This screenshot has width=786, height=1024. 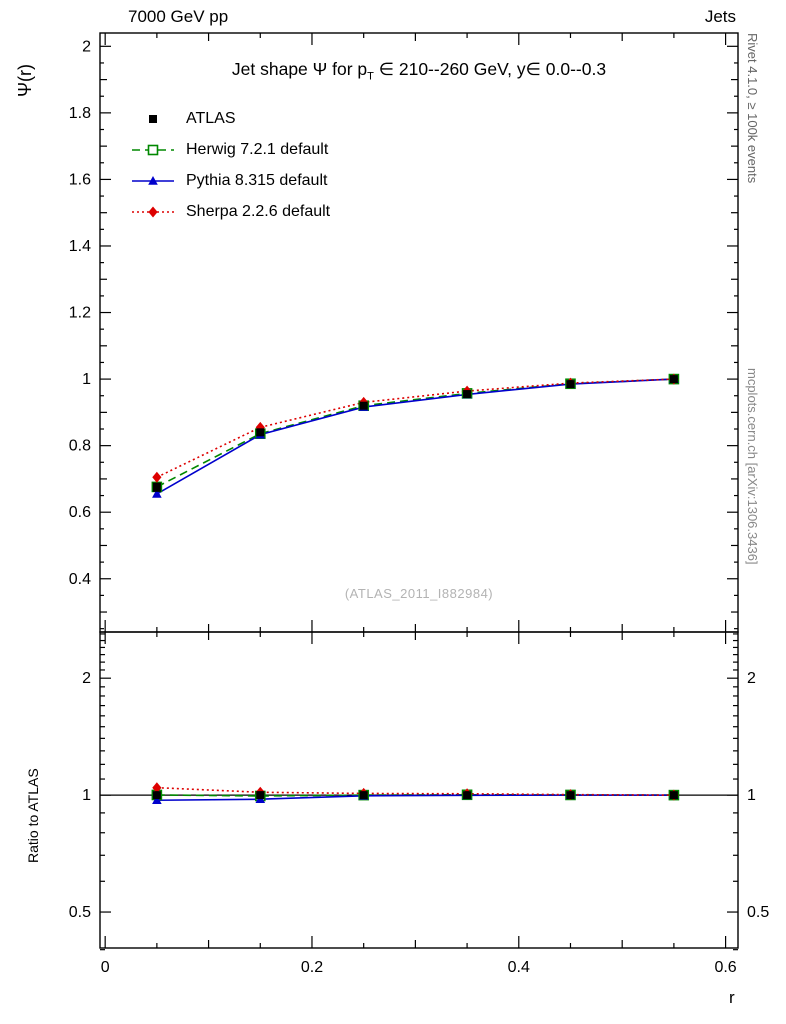 I want to click on main-panel-series, so click(x=415, y=435).